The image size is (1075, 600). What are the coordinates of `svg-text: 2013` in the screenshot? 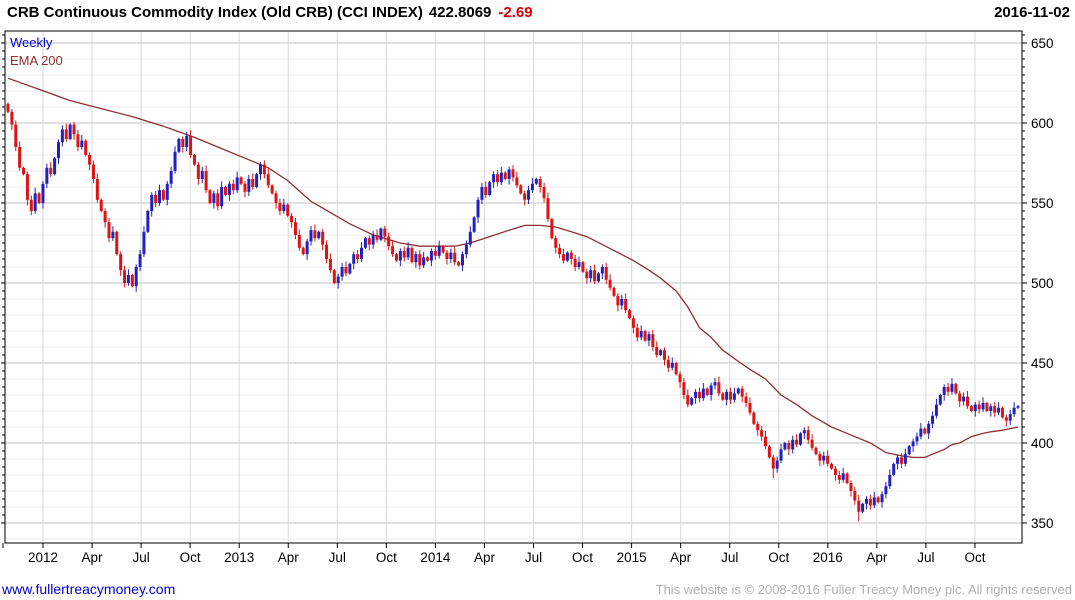 It's located at (239, 557).